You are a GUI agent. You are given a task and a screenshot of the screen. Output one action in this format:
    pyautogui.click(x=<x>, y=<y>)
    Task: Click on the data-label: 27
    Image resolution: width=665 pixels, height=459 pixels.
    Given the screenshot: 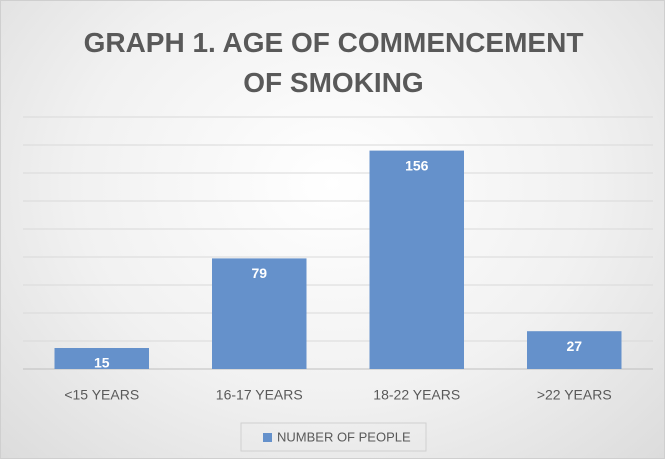 What is the action you would take?
    pyautogui.click(x=574, y=346)
    